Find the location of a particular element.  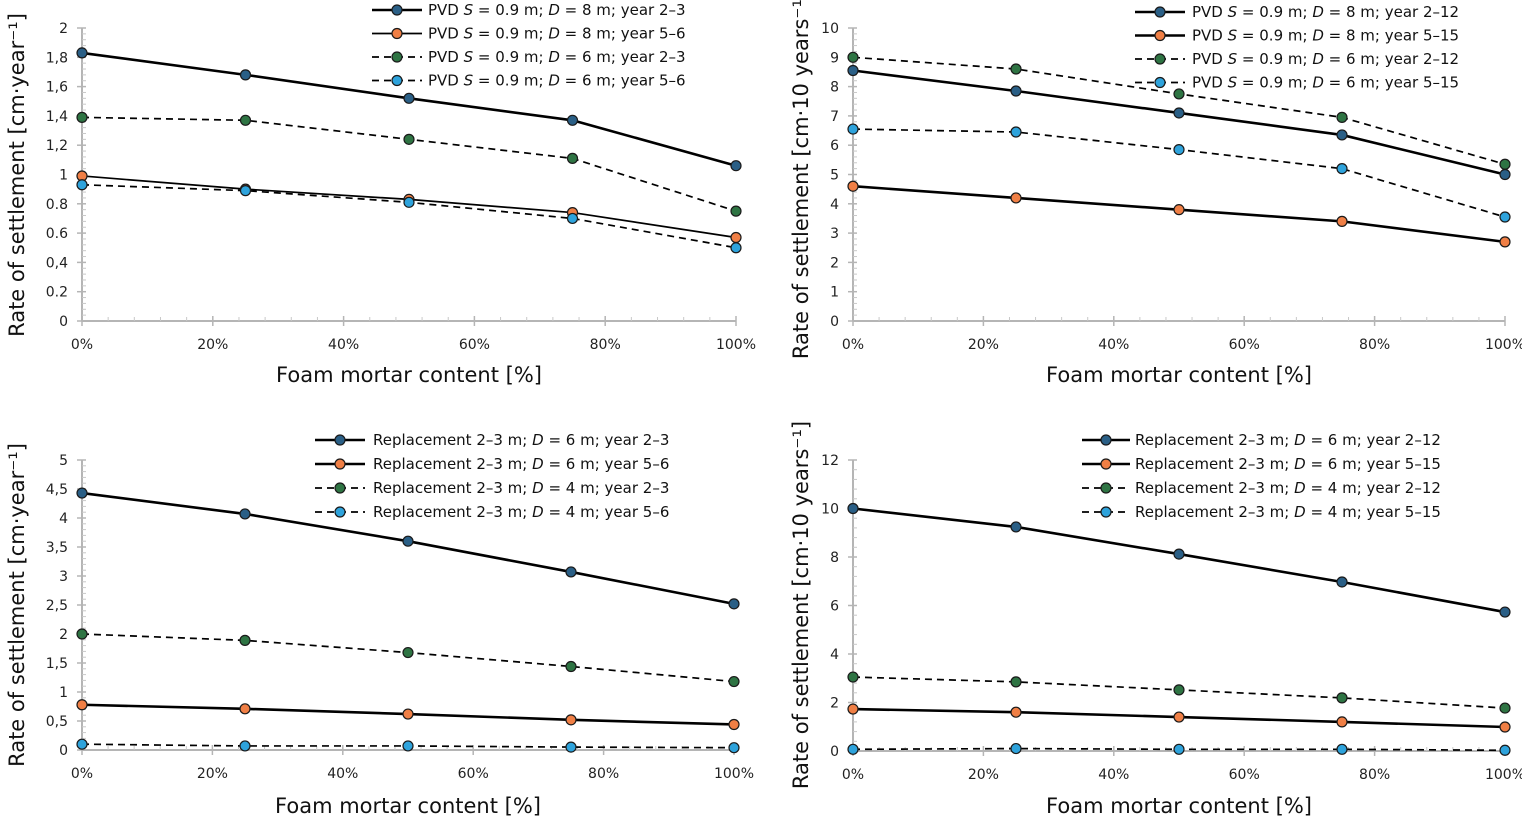

y-tick-label: 1,2 is located at coordinates (57, 146).